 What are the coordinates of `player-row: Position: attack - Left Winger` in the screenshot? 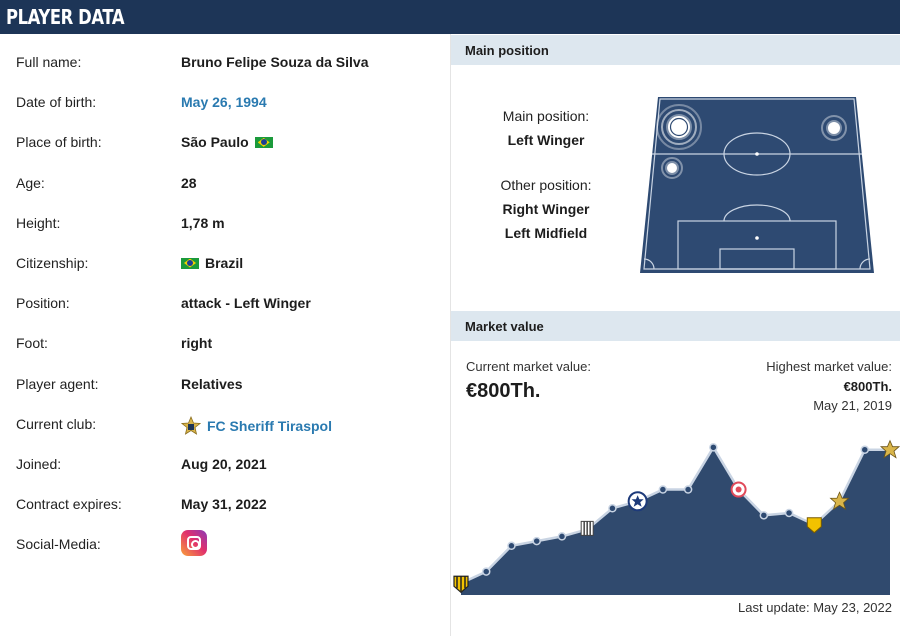 It's located at (225, 303).